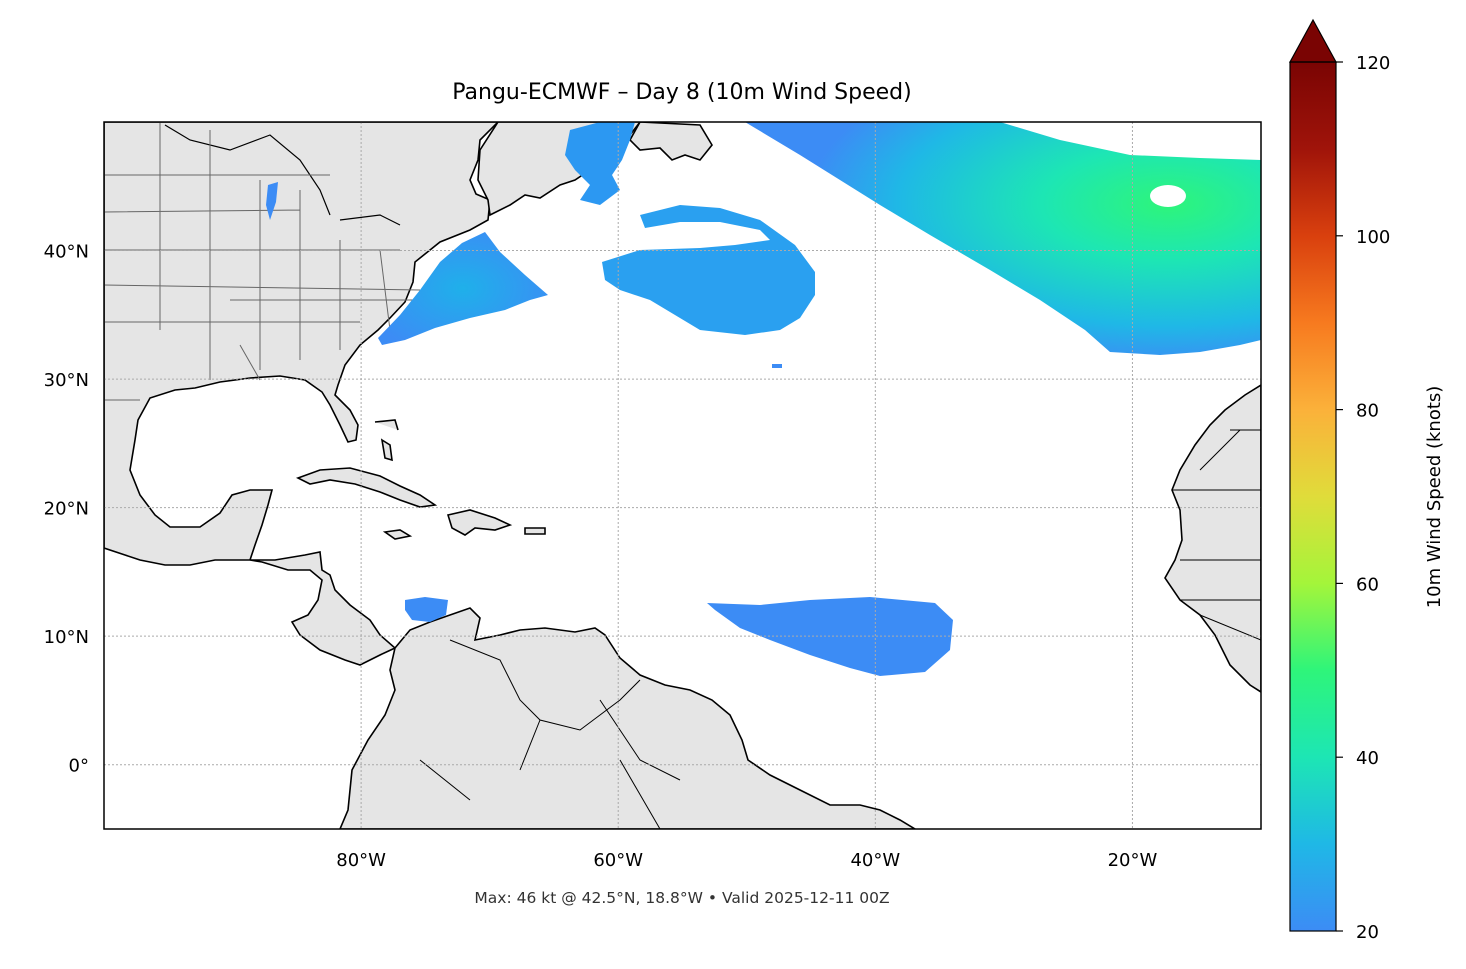 Image resolution: width=1466 pixels, height=969 pixels. What do you see at coordinates (262, 261) in the screenshot?
I see `state-borders` at bounding box center [262, 261].